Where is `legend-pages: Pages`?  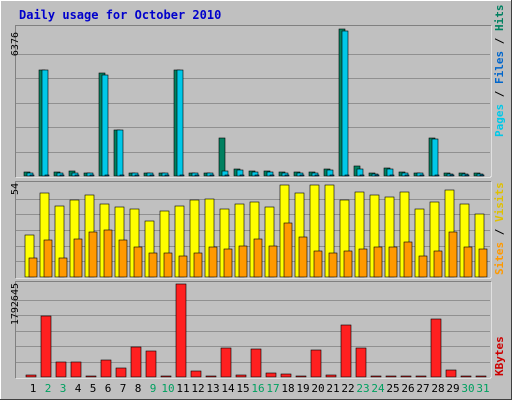 legend-pages: Pages is located at coordinates (499, 120).